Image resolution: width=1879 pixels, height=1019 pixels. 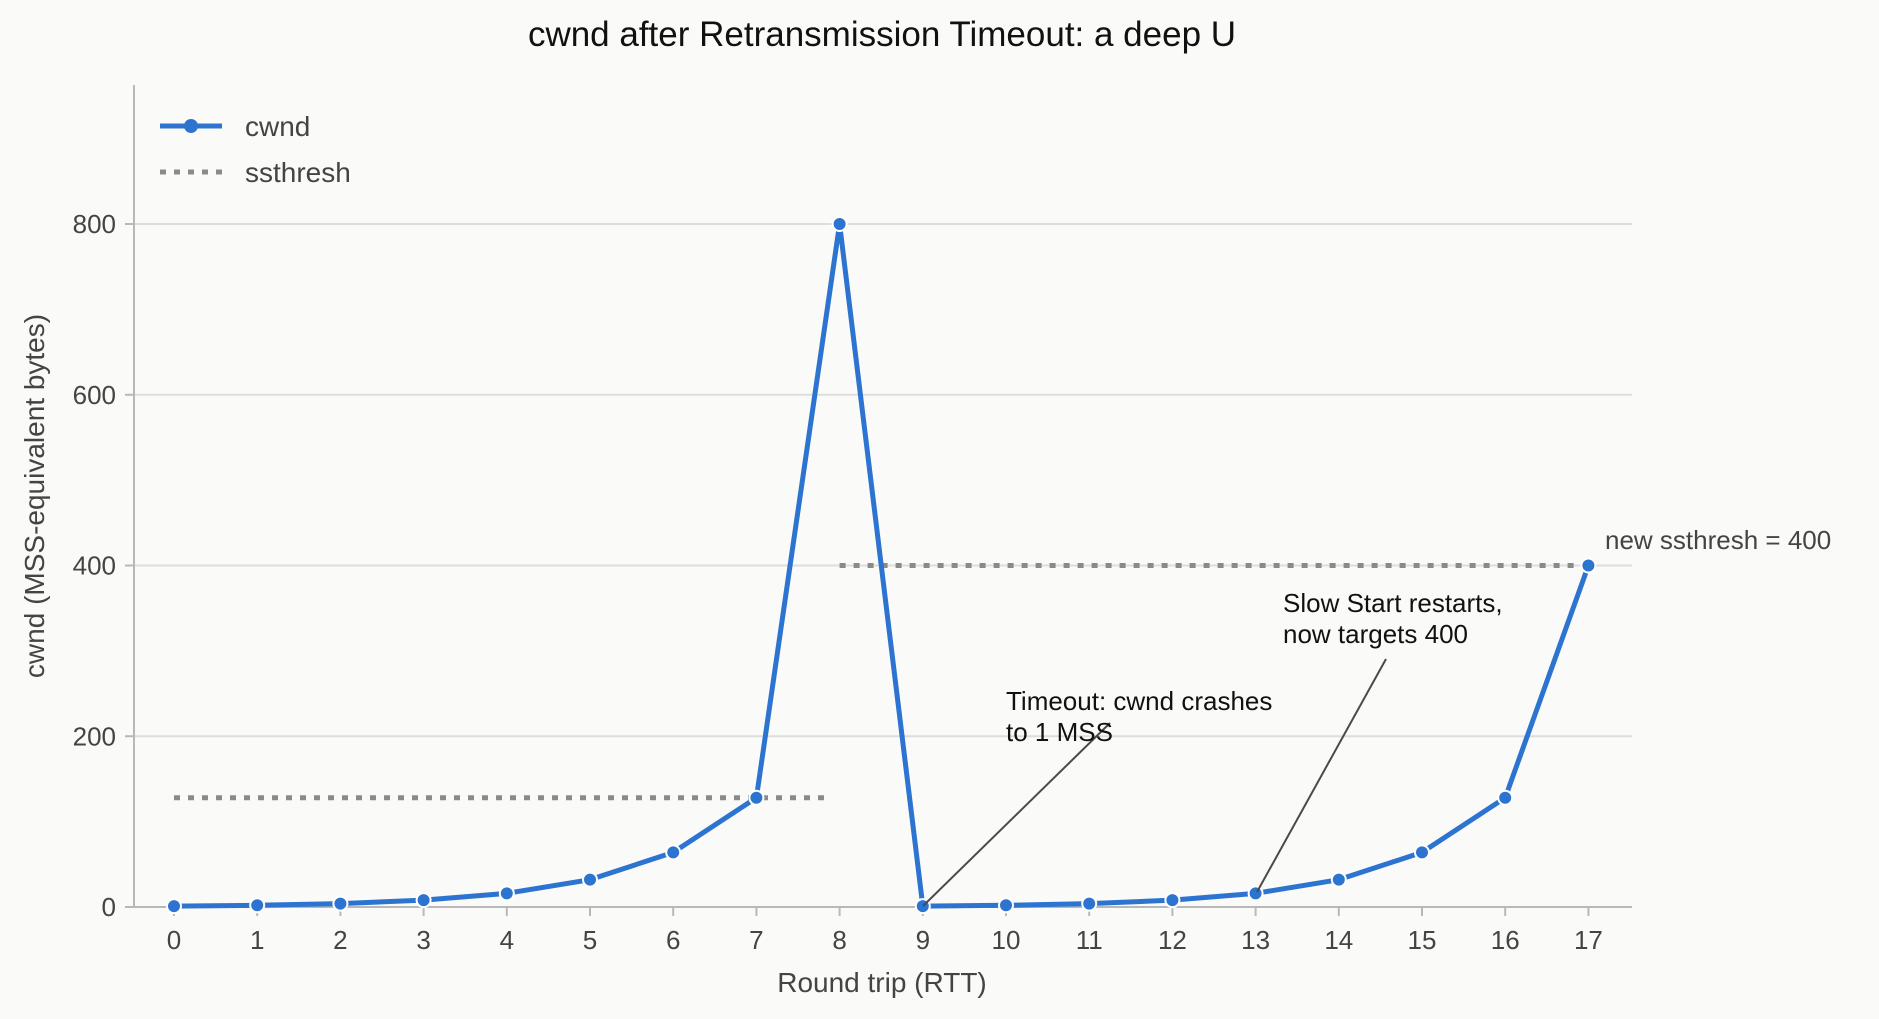 I want to click on x-tick-label: 4, so click(x=507, y=940).